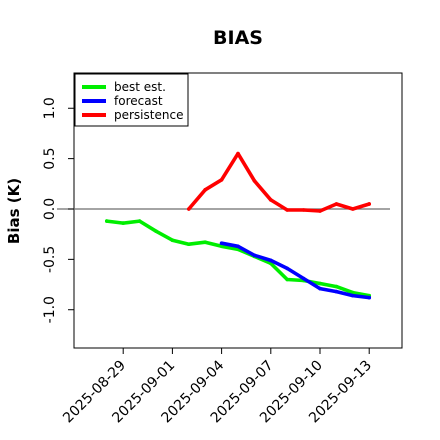  What do you see at coordinates (50, 309) in the screenshot?
I see `y-tick-label: -1.0` at bounding box center [50, 309].